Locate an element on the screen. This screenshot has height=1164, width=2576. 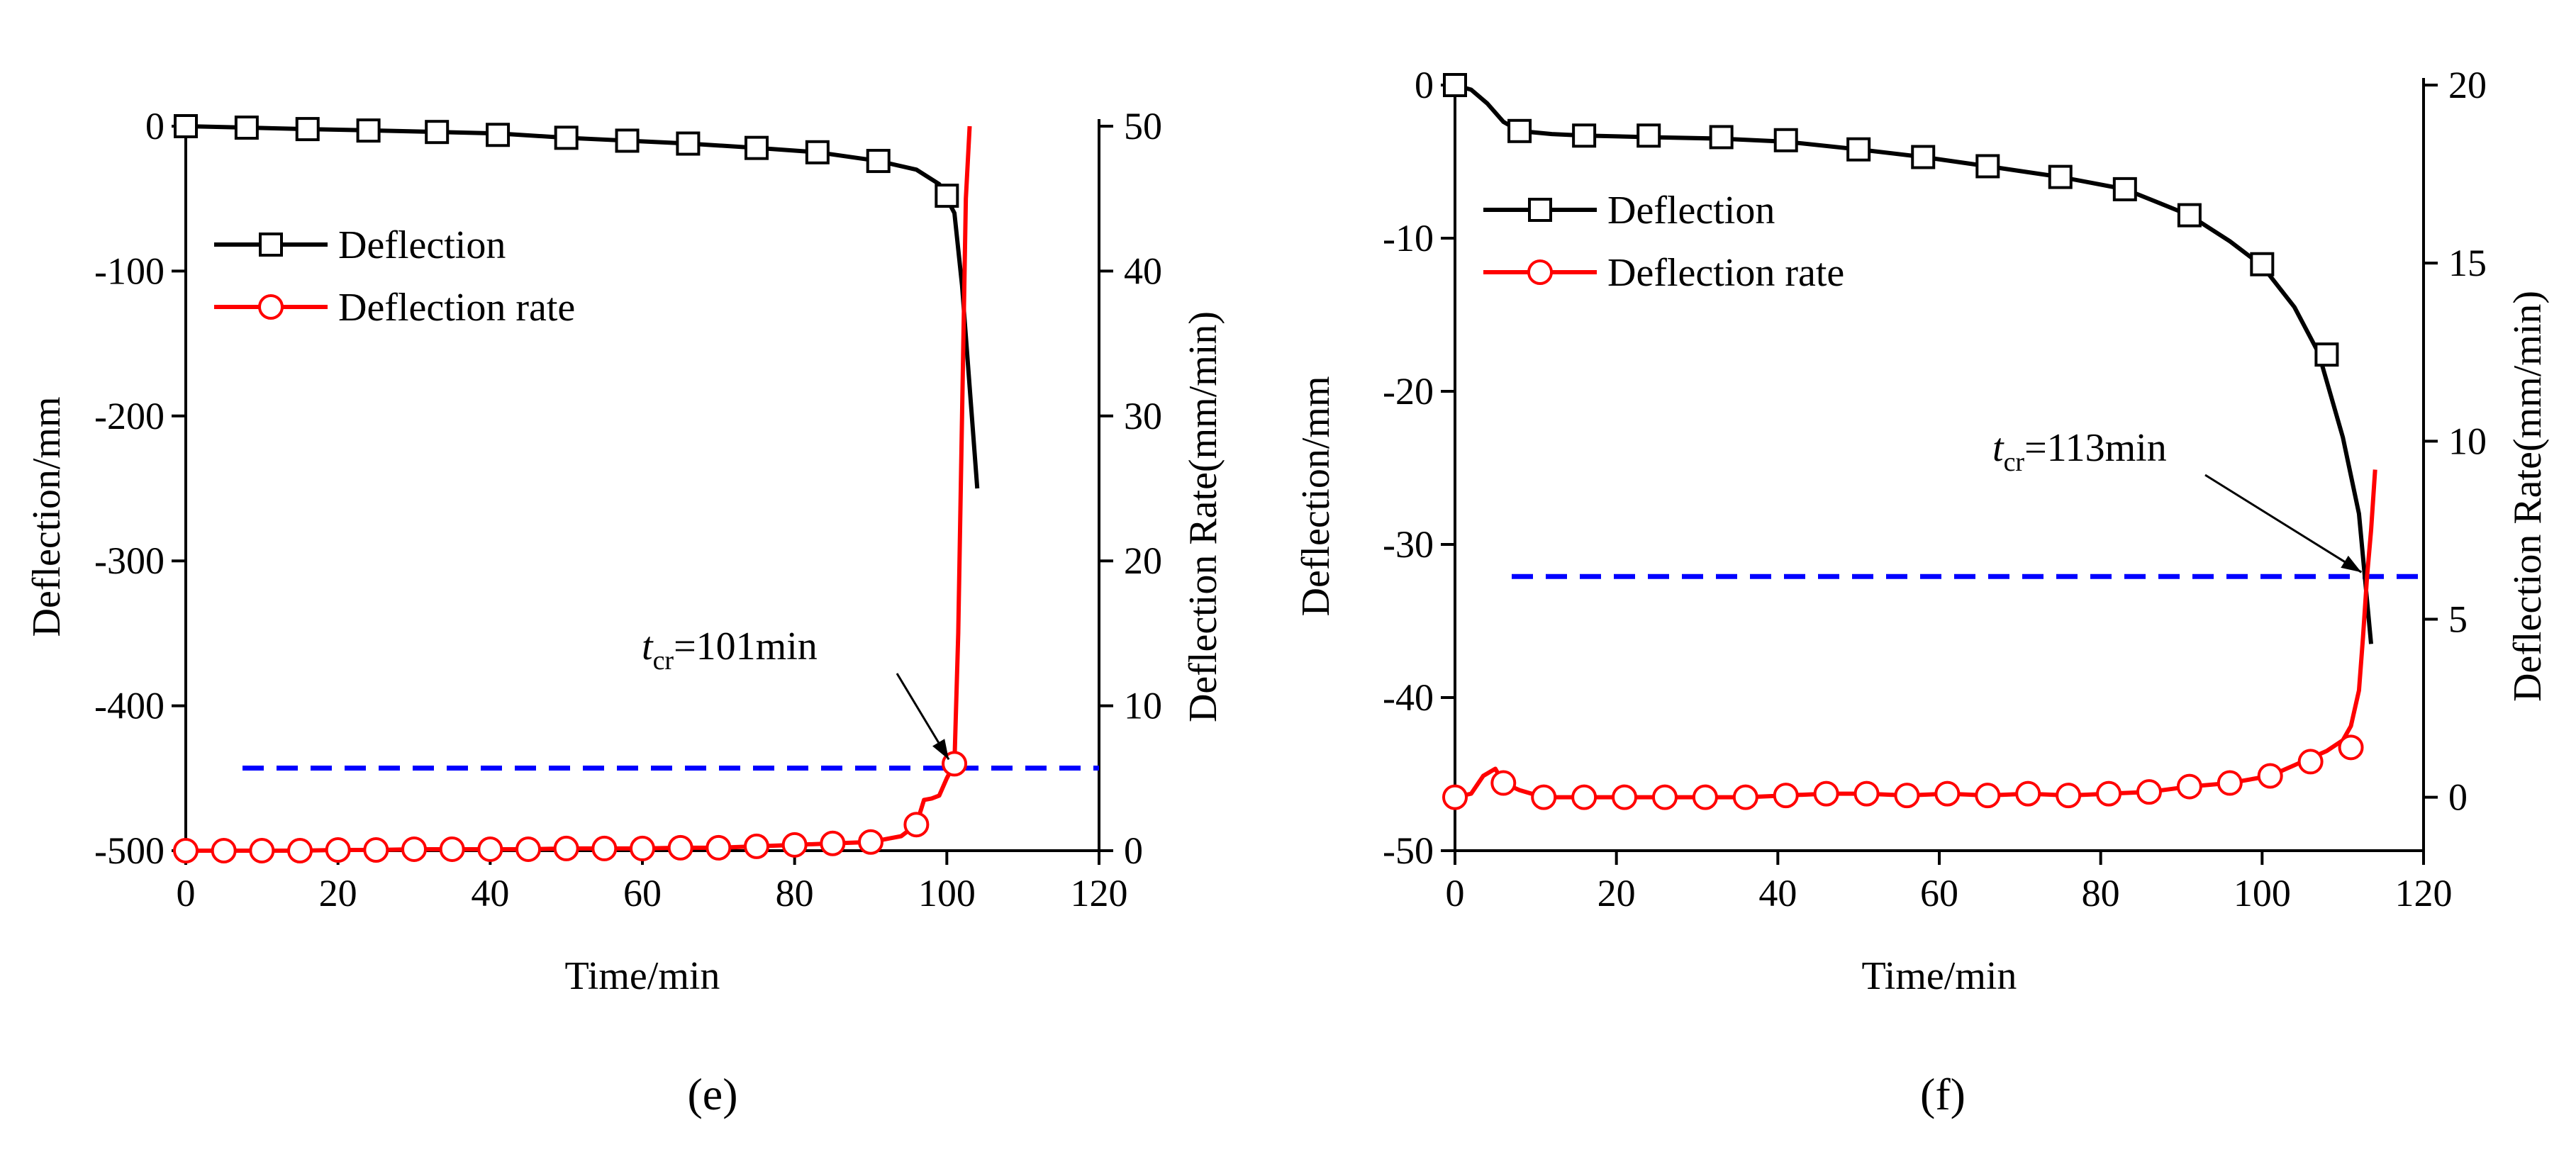
legend-deflection-marker is located at coordinates (1540, 210).